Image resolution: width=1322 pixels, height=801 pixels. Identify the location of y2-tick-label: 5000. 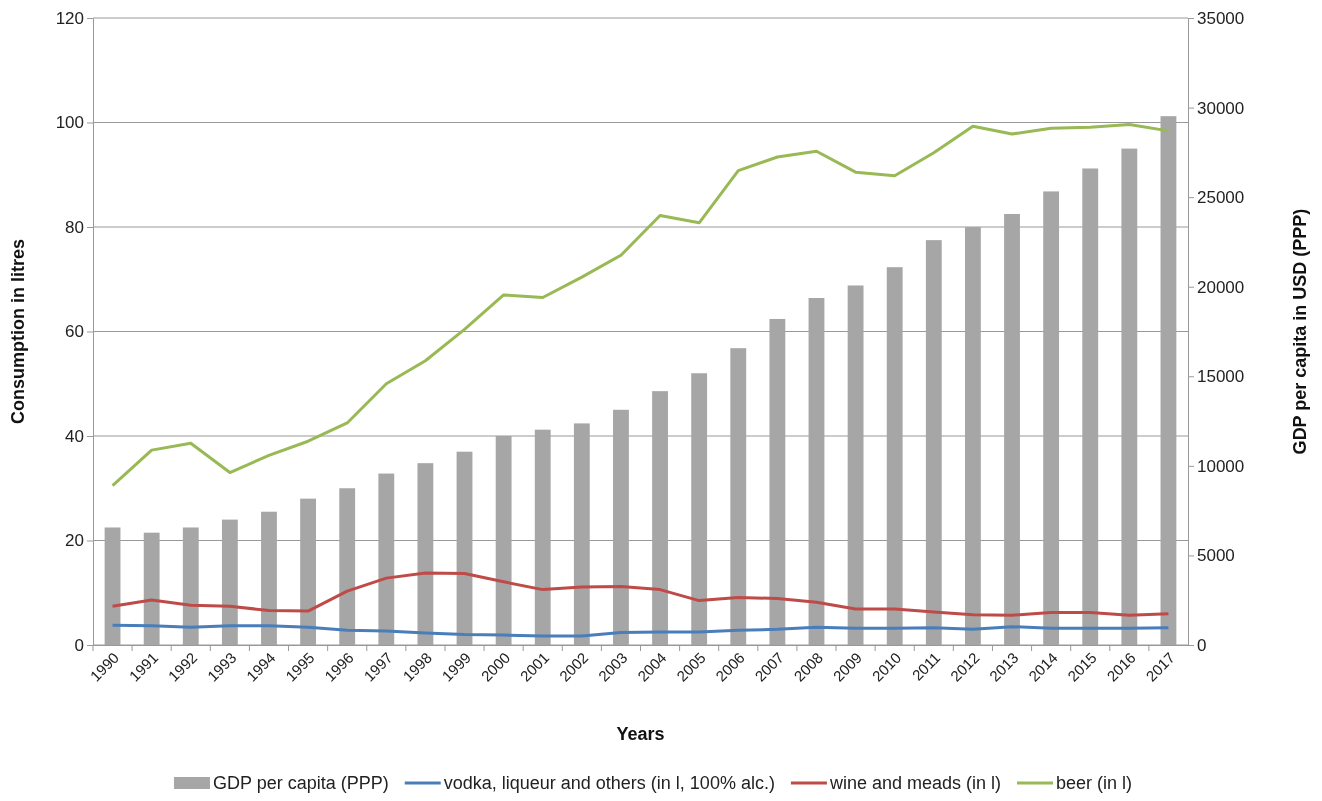
(1216, 556).